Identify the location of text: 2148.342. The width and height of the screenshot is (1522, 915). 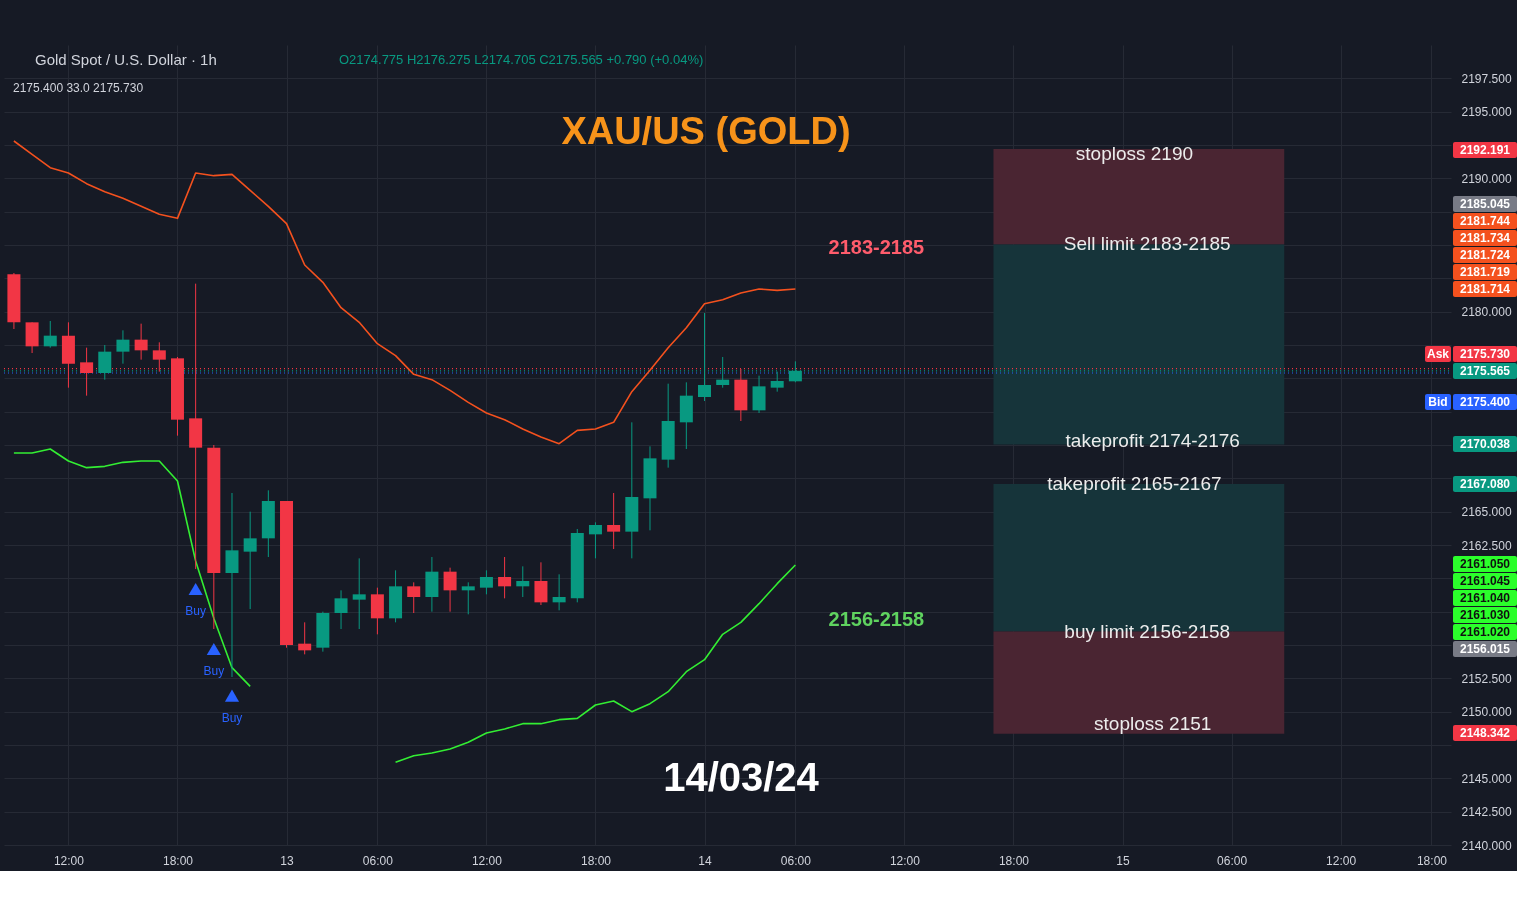
(1485, 733).